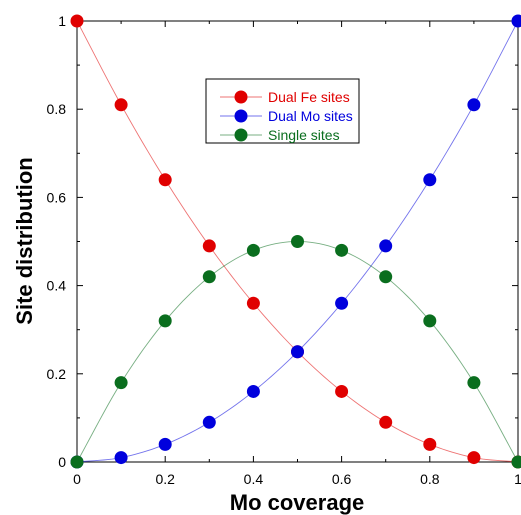  What do you see at coordinates (77, 479) in the screenshot?
I see `x-tick-label: 0` at bounding box center [77, 479].